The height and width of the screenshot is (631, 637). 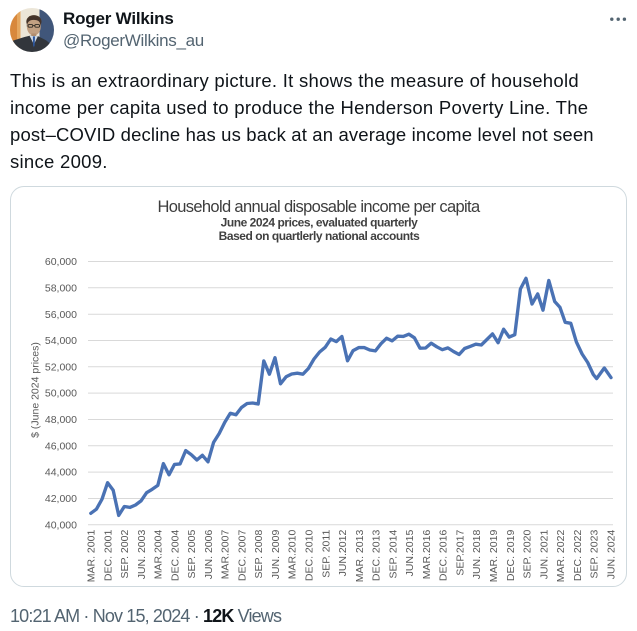 What do you see at coordinates (61, 525) in the screenshot?
I see `svg-text: 40,000` at bounding box center [61, 525].